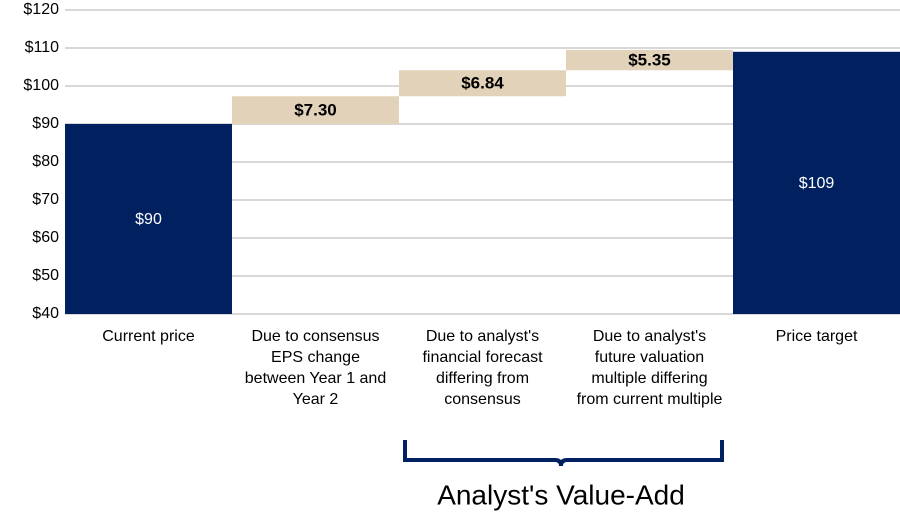  Describe the element at coordinates (816, 336) in the screenshot. I see `x-tick-label: Price target` at that location.